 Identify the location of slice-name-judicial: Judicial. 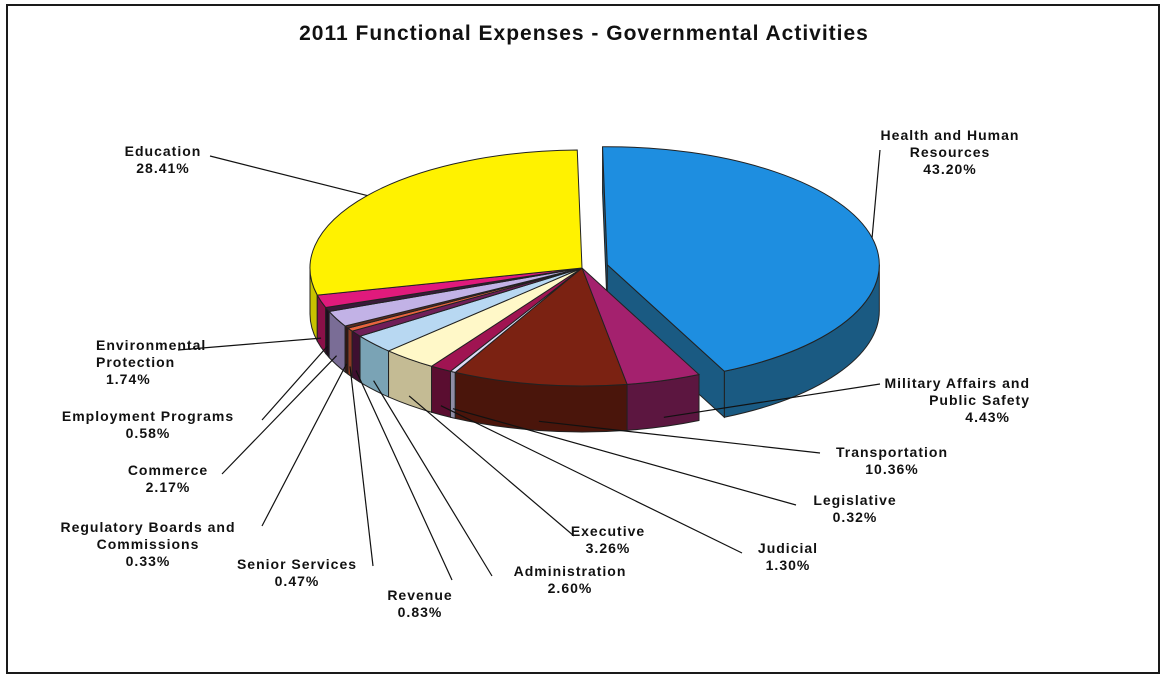
(788, 548).